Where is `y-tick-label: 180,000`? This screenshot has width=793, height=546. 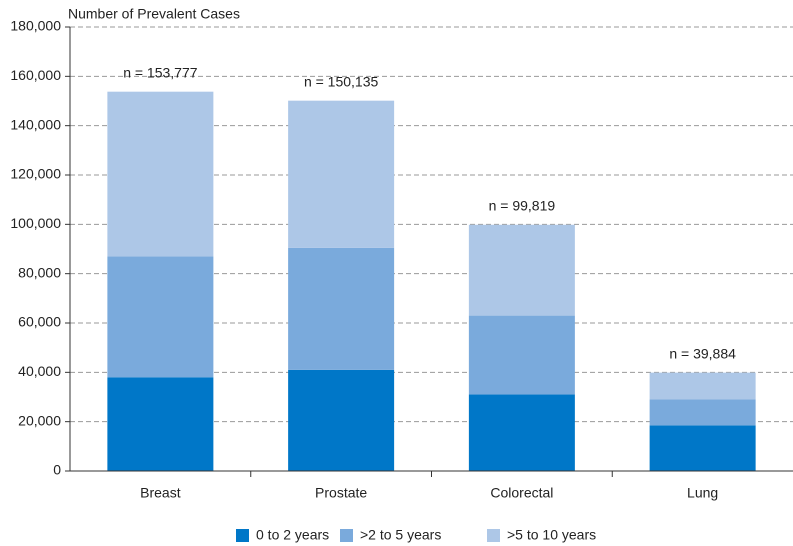 y-tick-label: 180,000 is located at coordinates (35, 26).